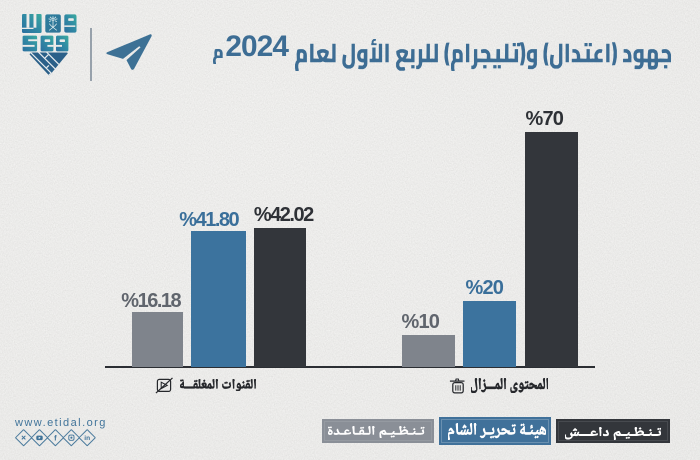 The height and width of the screenshot is (460, 700). I want to click on svg-text: in, so click(87, 438).